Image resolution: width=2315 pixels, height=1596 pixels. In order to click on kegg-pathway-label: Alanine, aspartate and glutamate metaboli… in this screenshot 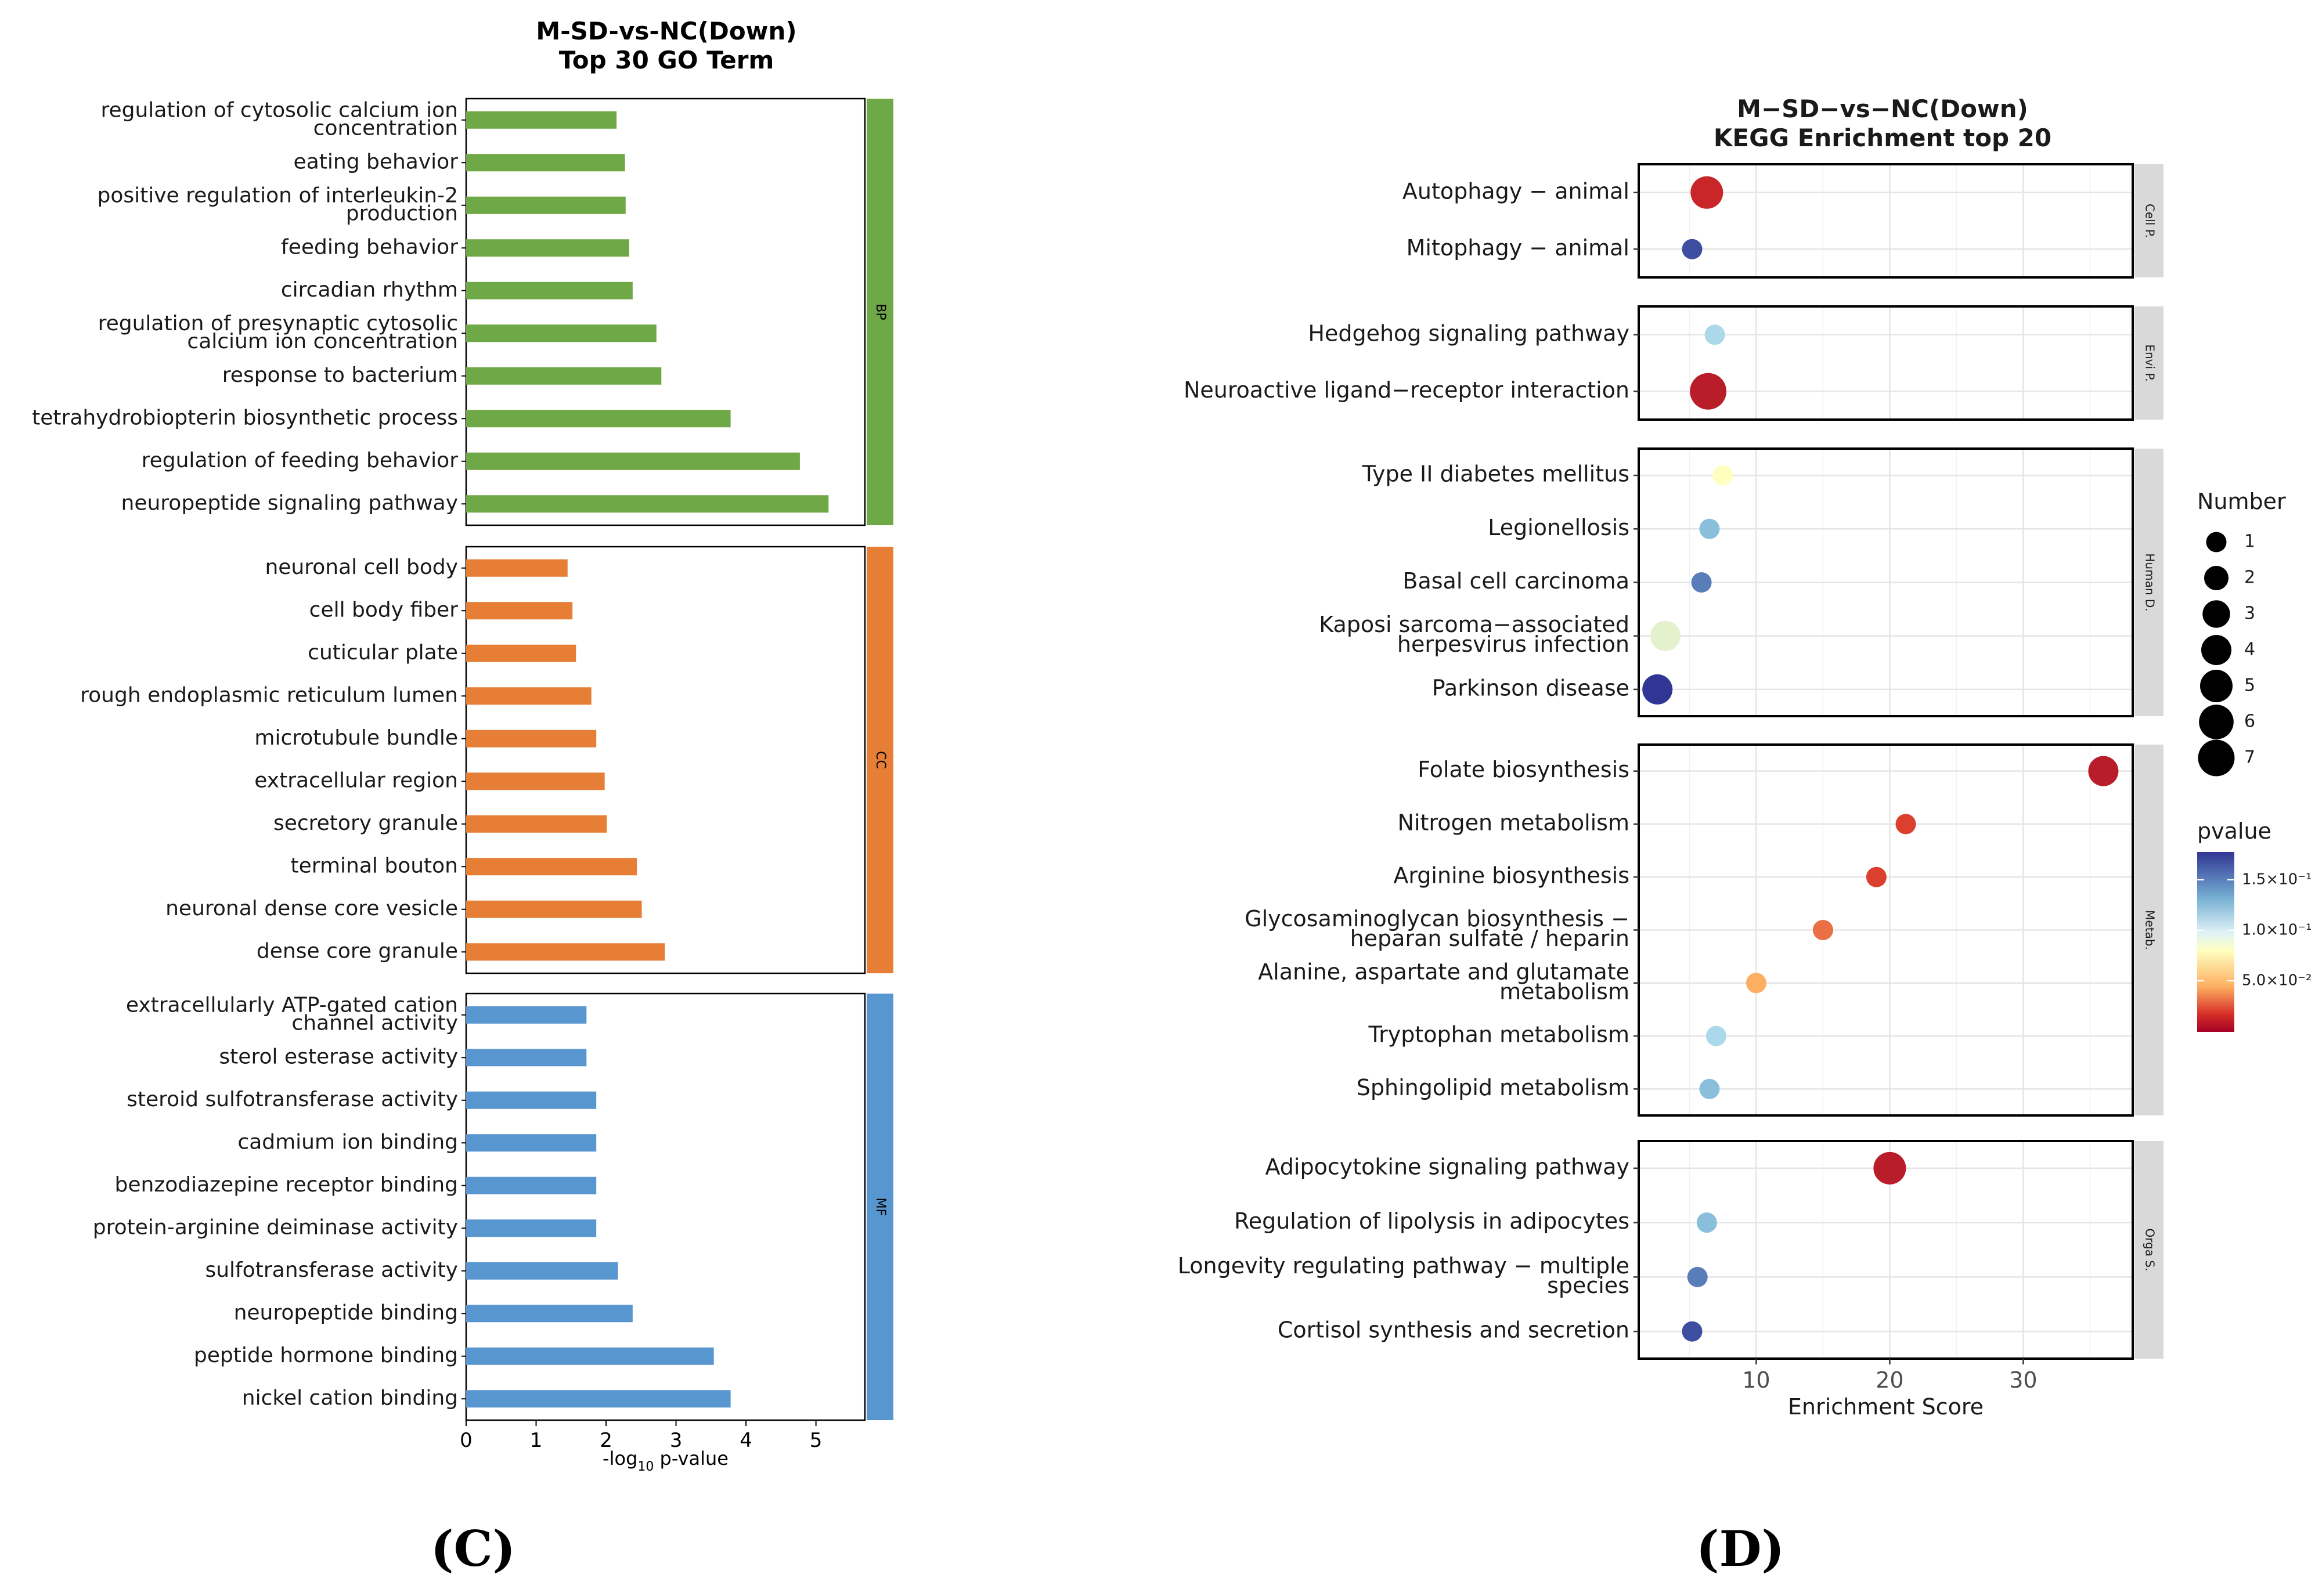, I will do `click(1443, 981)`.